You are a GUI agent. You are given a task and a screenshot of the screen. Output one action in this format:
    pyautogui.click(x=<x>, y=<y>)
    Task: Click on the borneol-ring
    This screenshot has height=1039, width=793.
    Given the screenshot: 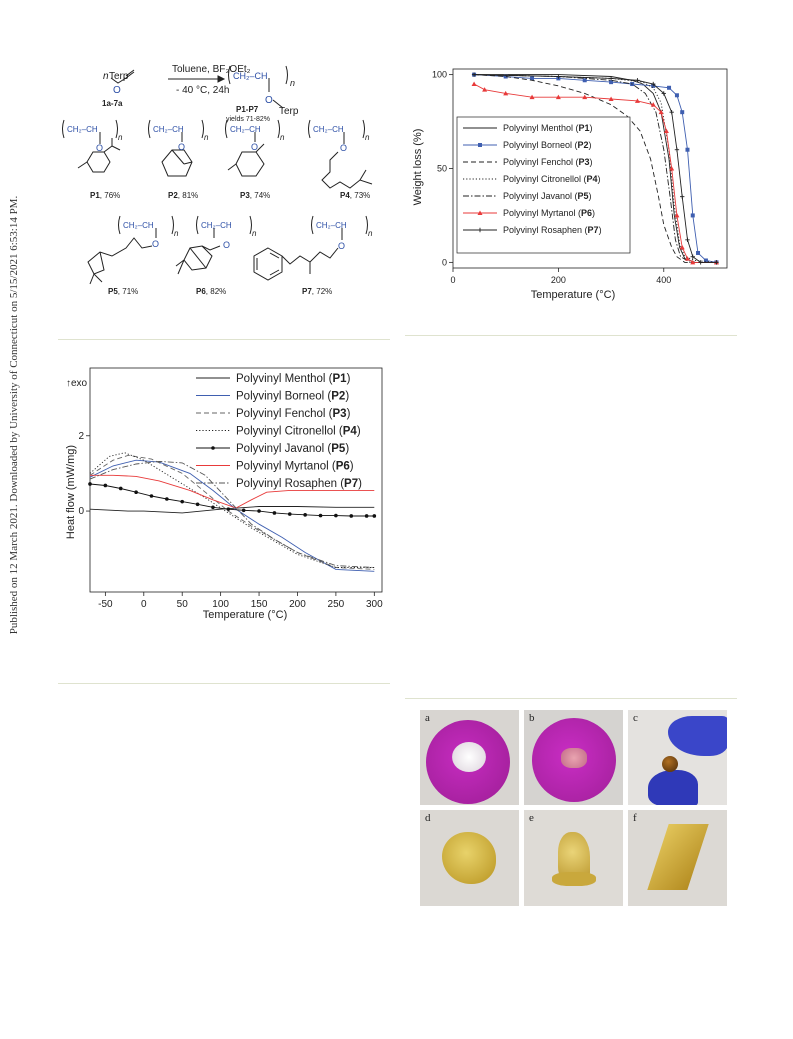 What is the action you would take?
    pyautogui.click(x=177, y=163)
    